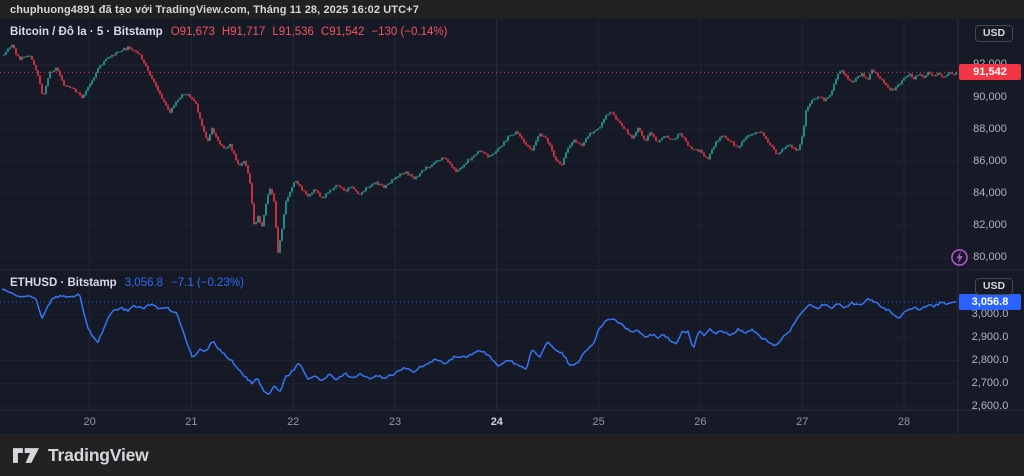 Image resolution: width=1024 pixels, height=476 pixels. I want to click on eth-price-scale-label: 2,700.0, so click(990, 382).